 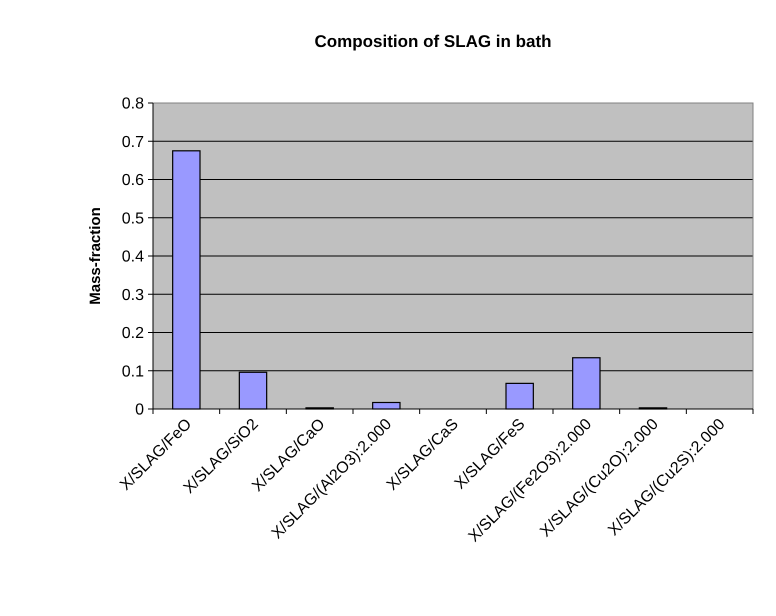 What do you see at coordinates (133, 371) in the screenshot?
I see `y-tick-label: 0.1` at bounding box center [133, 371].